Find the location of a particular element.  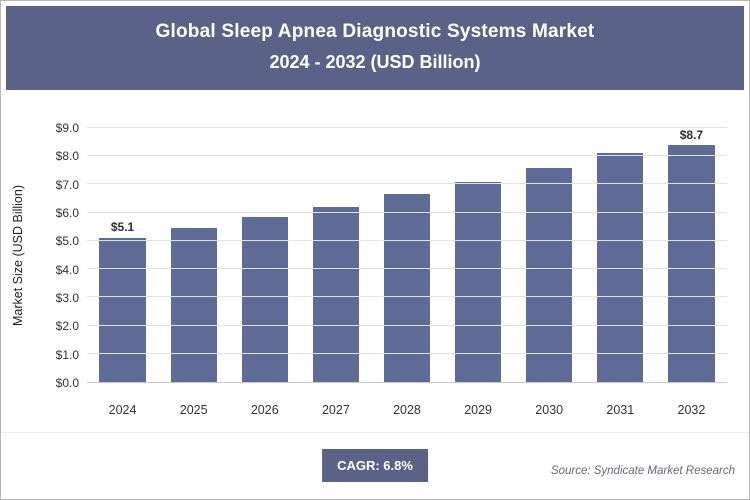

y-tick-label: $1.0 is located at coordinates (67, 354).